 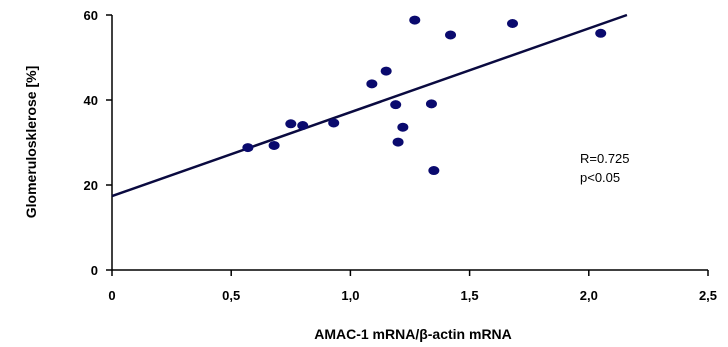 What do you see at coordinates (31, 142) in the screenshot?
I see `y-axis-title: Glomerulosklerose [%]` at bounding box center [31, 142].